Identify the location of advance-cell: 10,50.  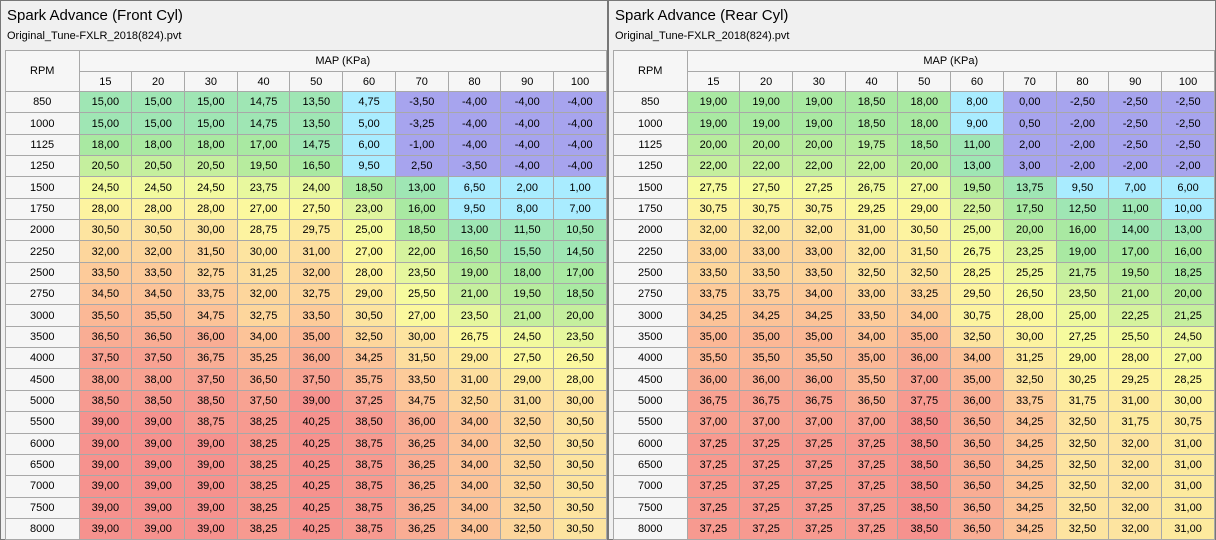
(580, 230).